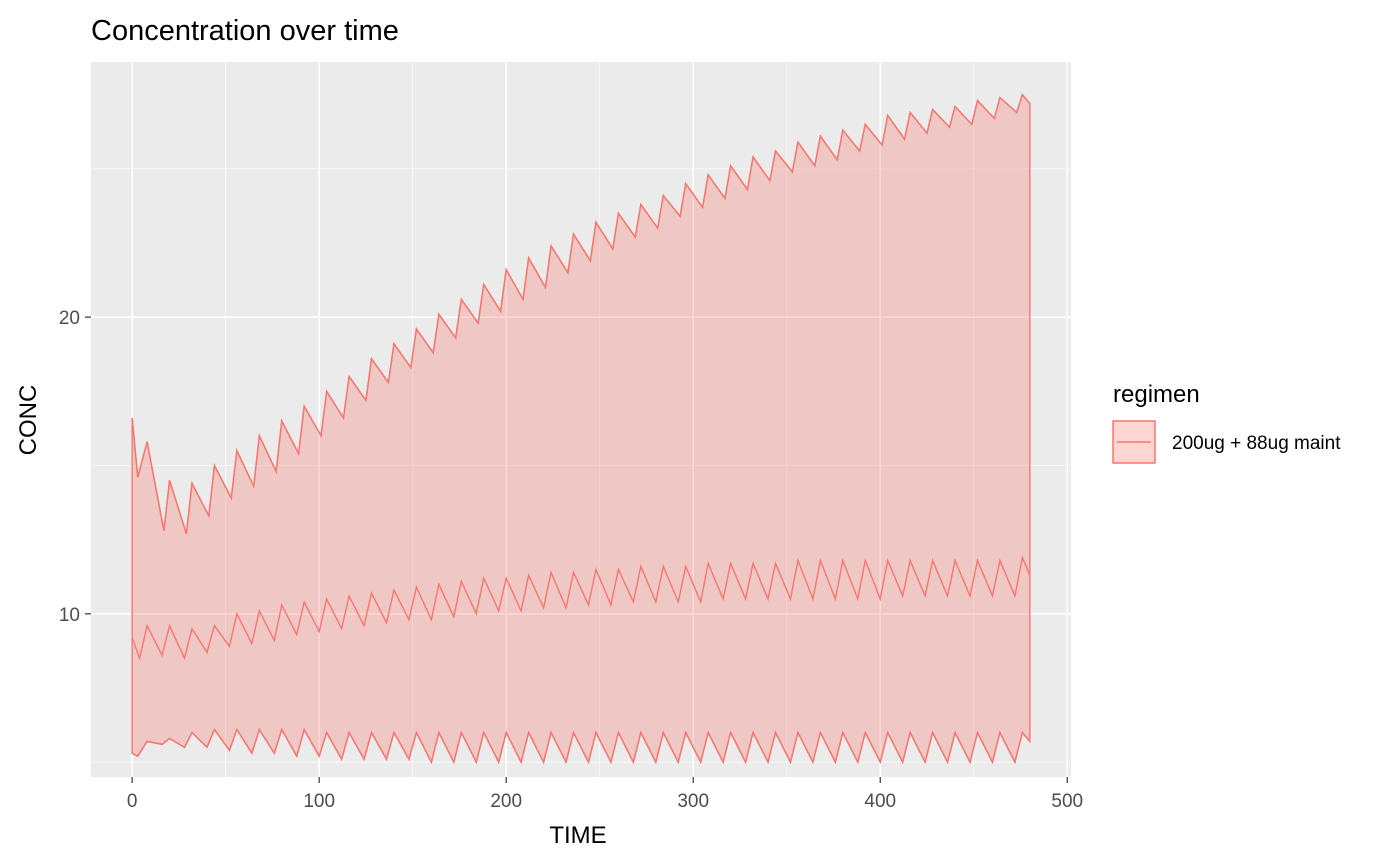 This screenshot has height=865, width=1400. Describe the element at coordinates (693, 801) in the screenshot. I see `x-tick-label: 300` at that location.